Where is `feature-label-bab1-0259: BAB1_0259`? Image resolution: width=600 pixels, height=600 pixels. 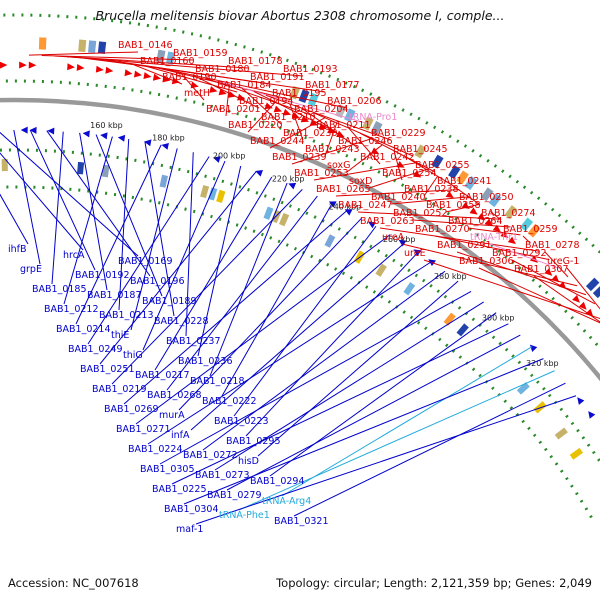
feature-label-bab1-0259: BAB1_0259 is located at coordinates (530, 229).